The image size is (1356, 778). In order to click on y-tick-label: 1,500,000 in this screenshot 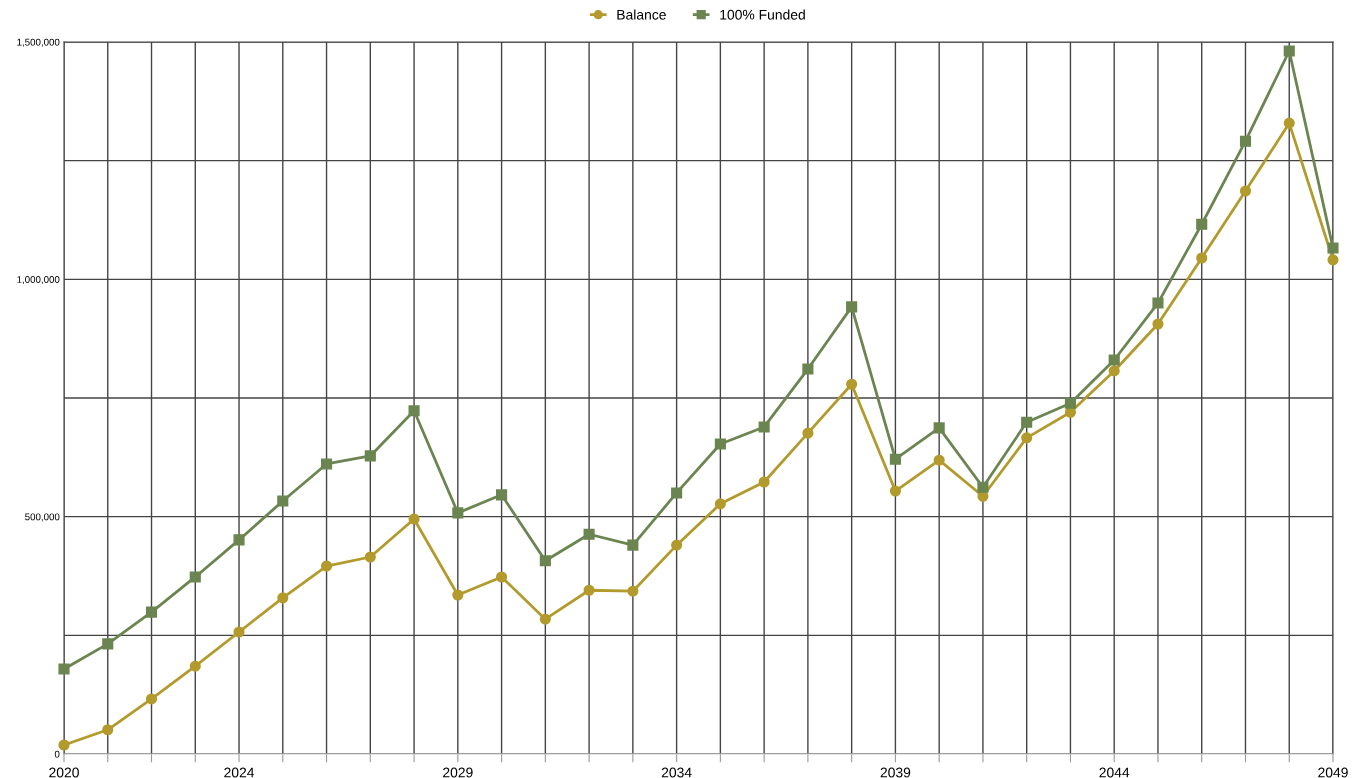, I will do `click(38, 42)`.